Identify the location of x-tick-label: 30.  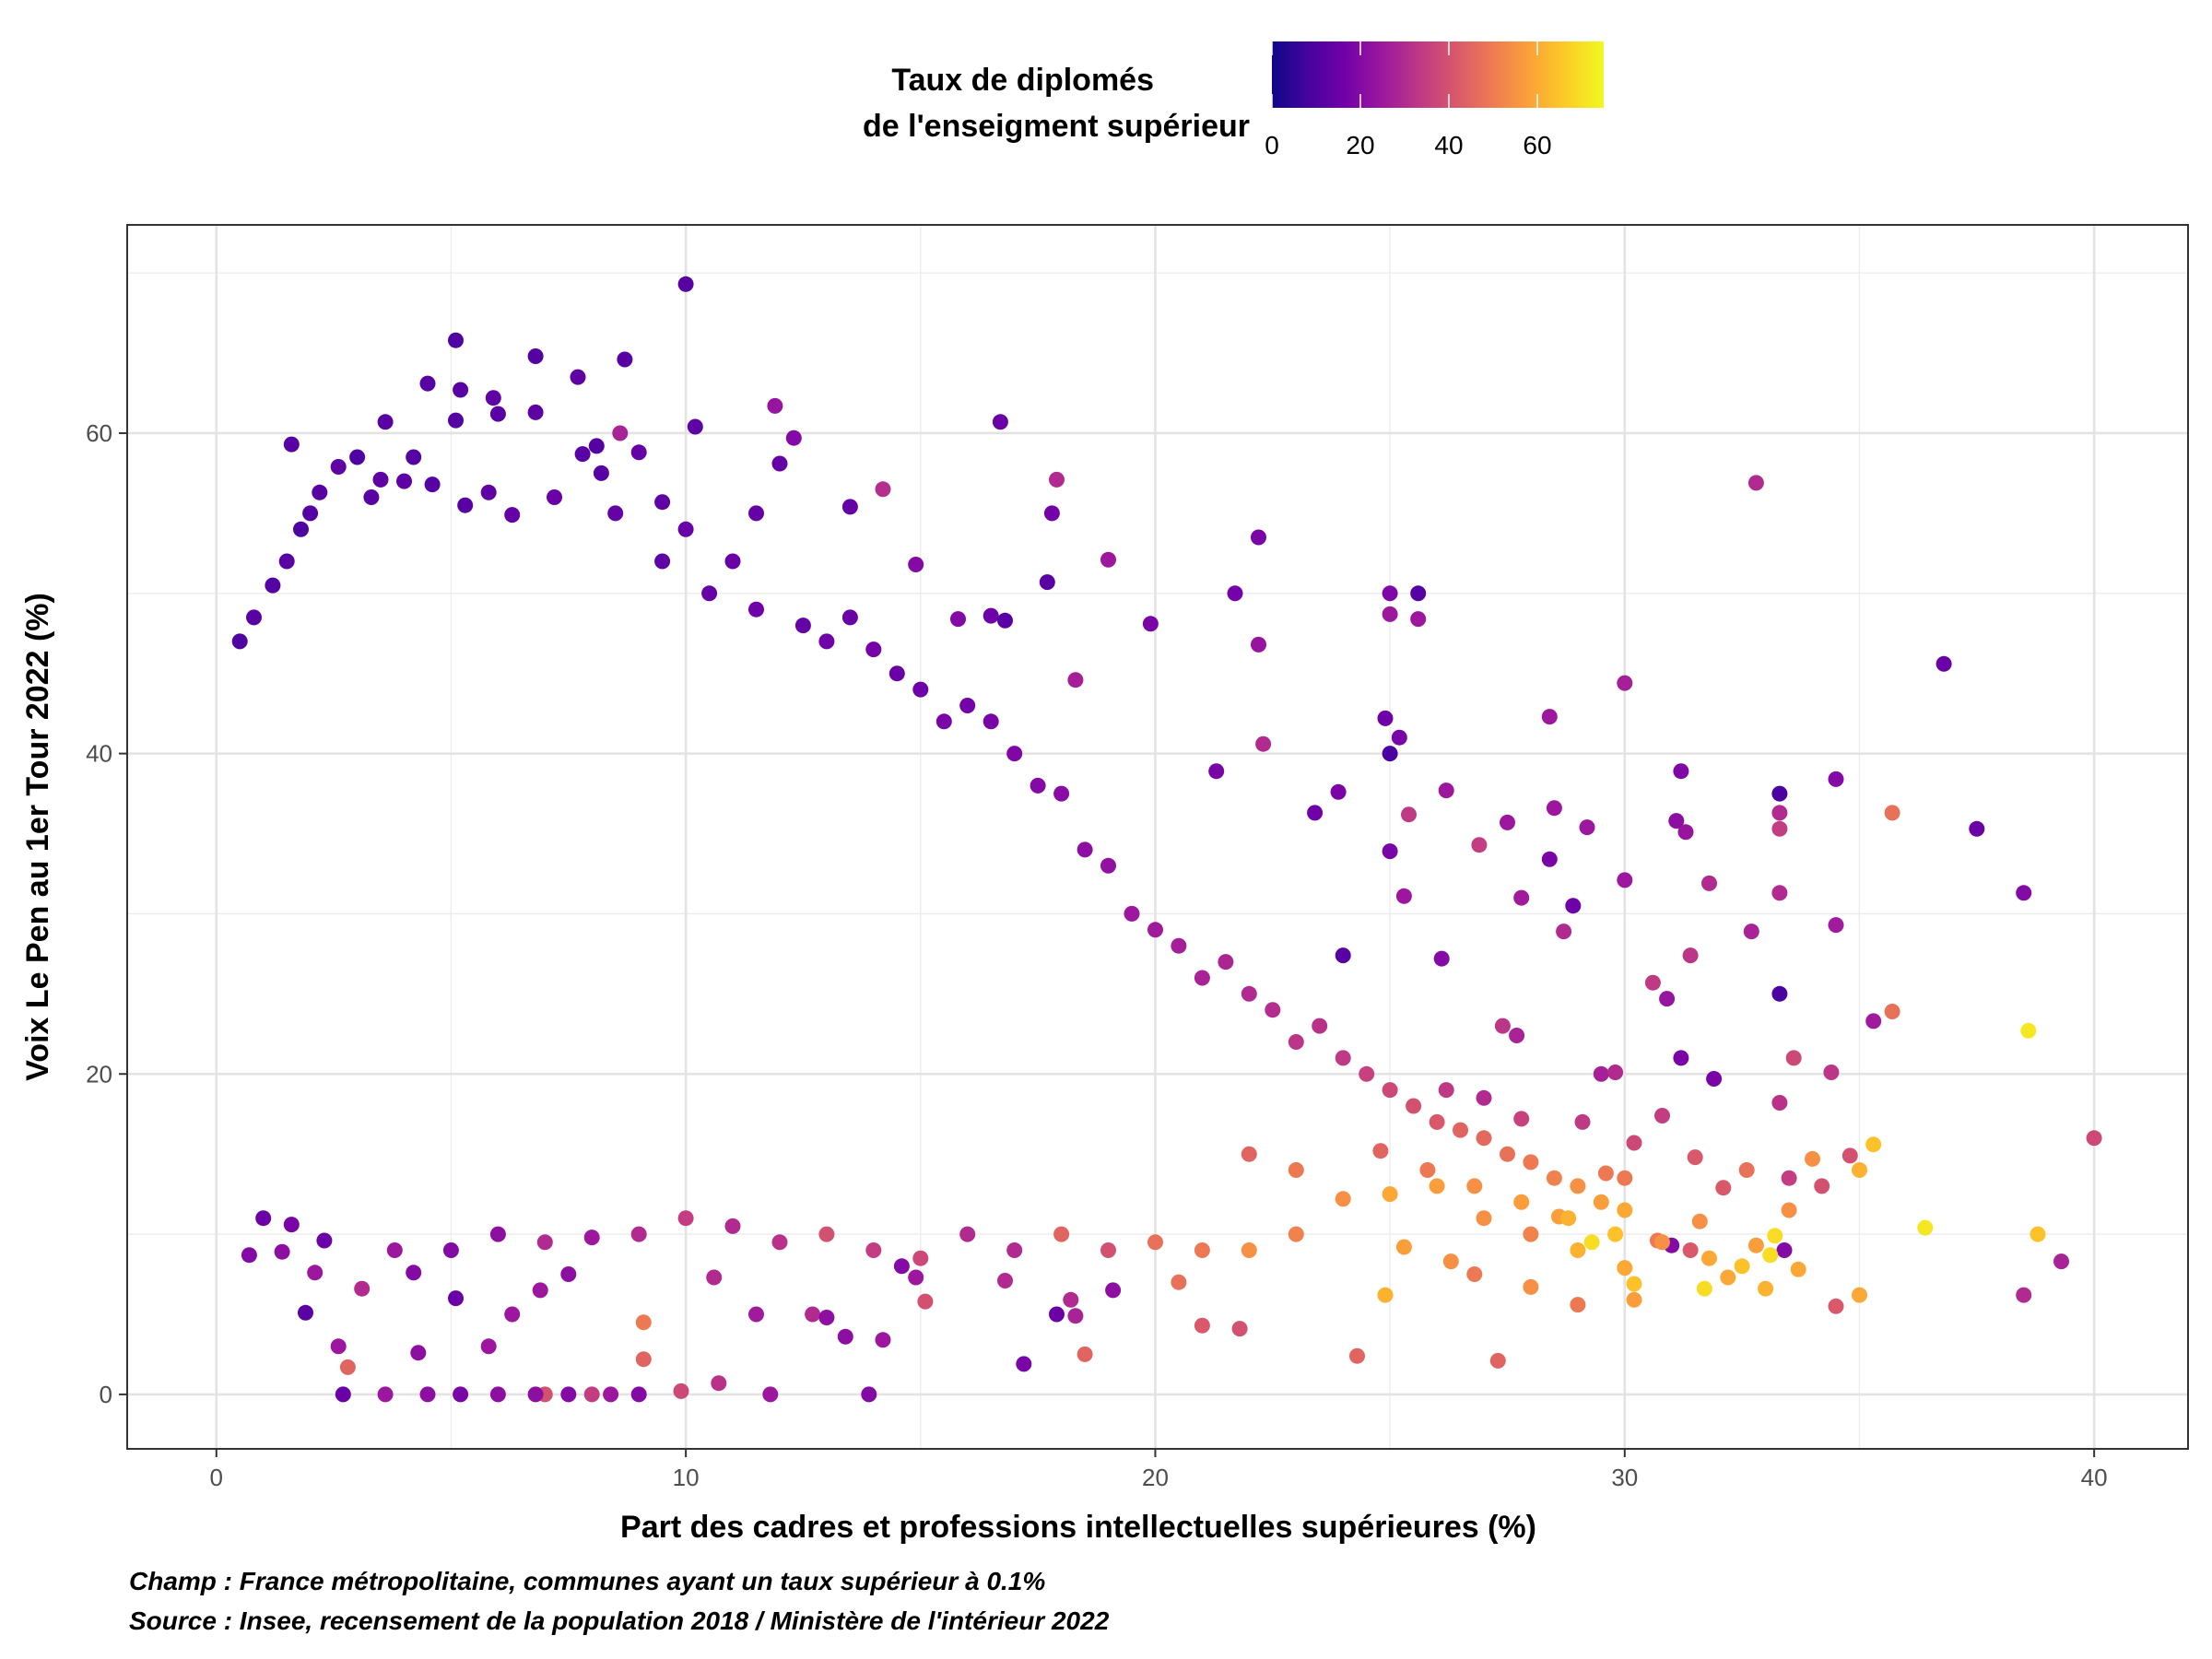
(1624, 1477).